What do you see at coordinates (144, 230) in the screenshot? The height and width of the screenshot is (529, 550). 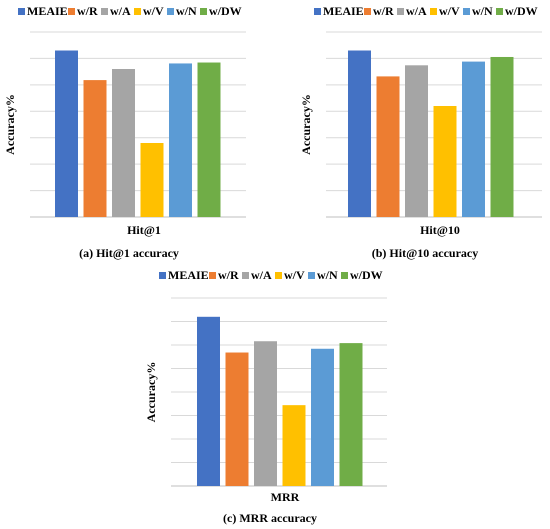 I see `x-axis-label: Hit@1` at bounding box center [144, 230].